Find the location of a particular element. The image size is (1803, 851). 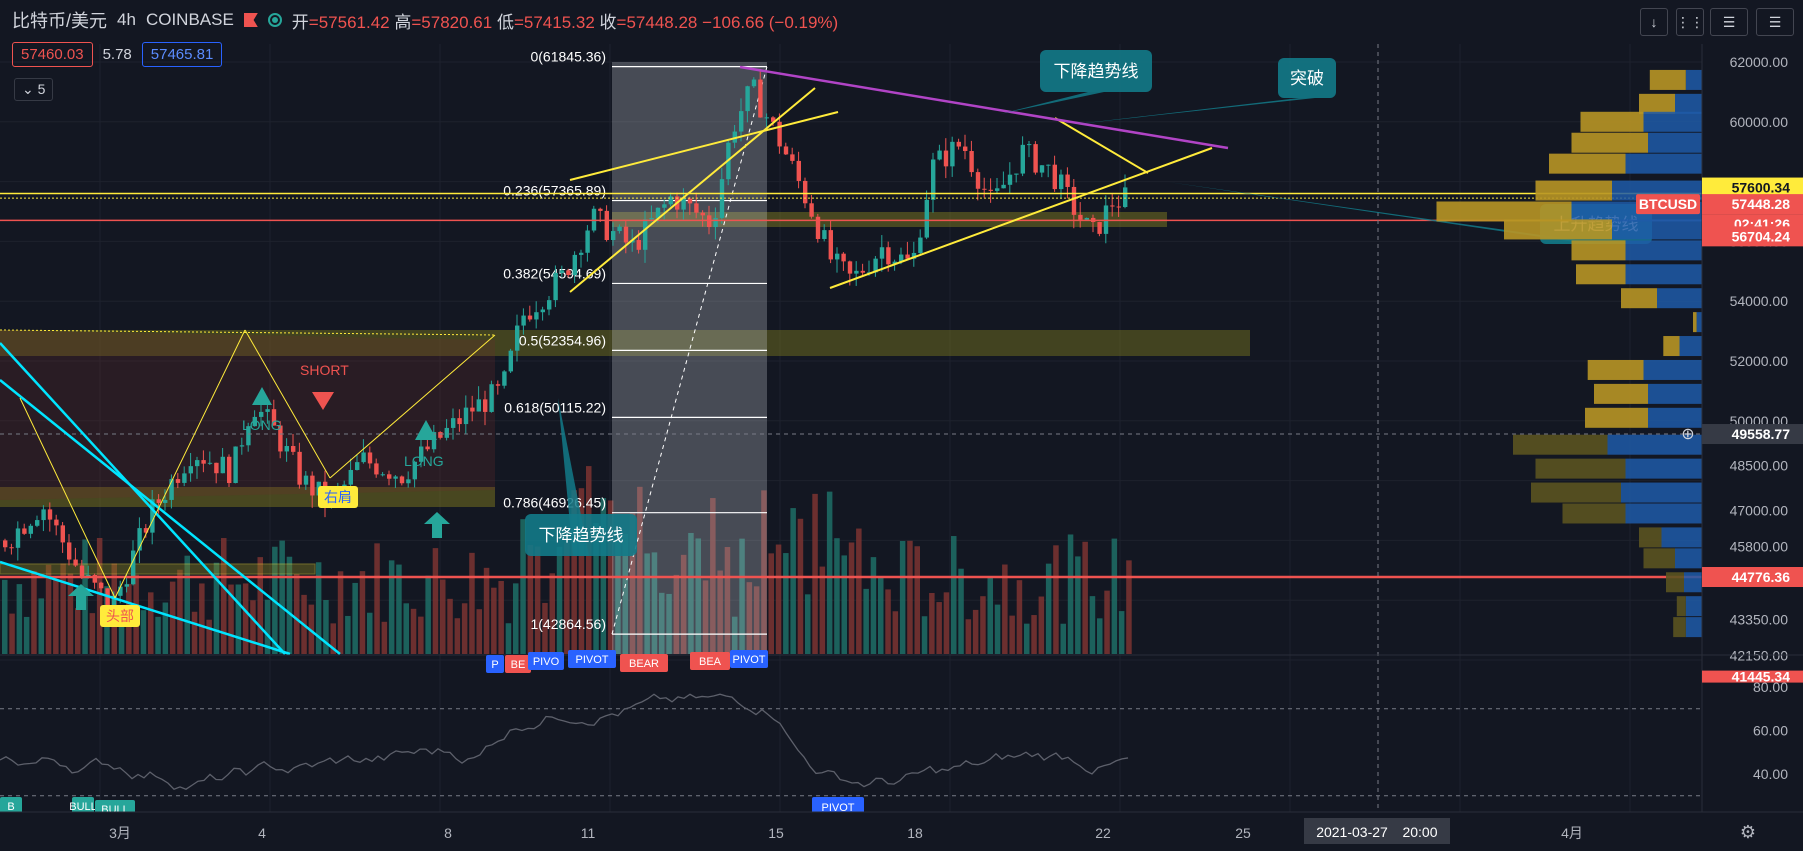

label-long-1: LONG is located at coordinates (262, 425).